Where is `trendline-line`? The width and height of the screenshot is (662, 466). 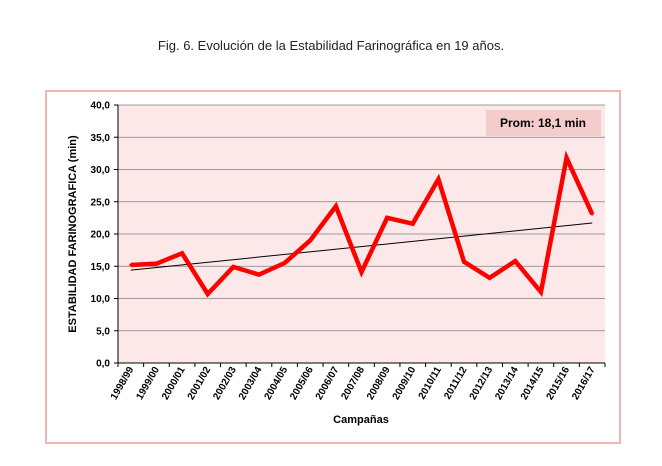
trendline-line is located at coordinates (361, 246).